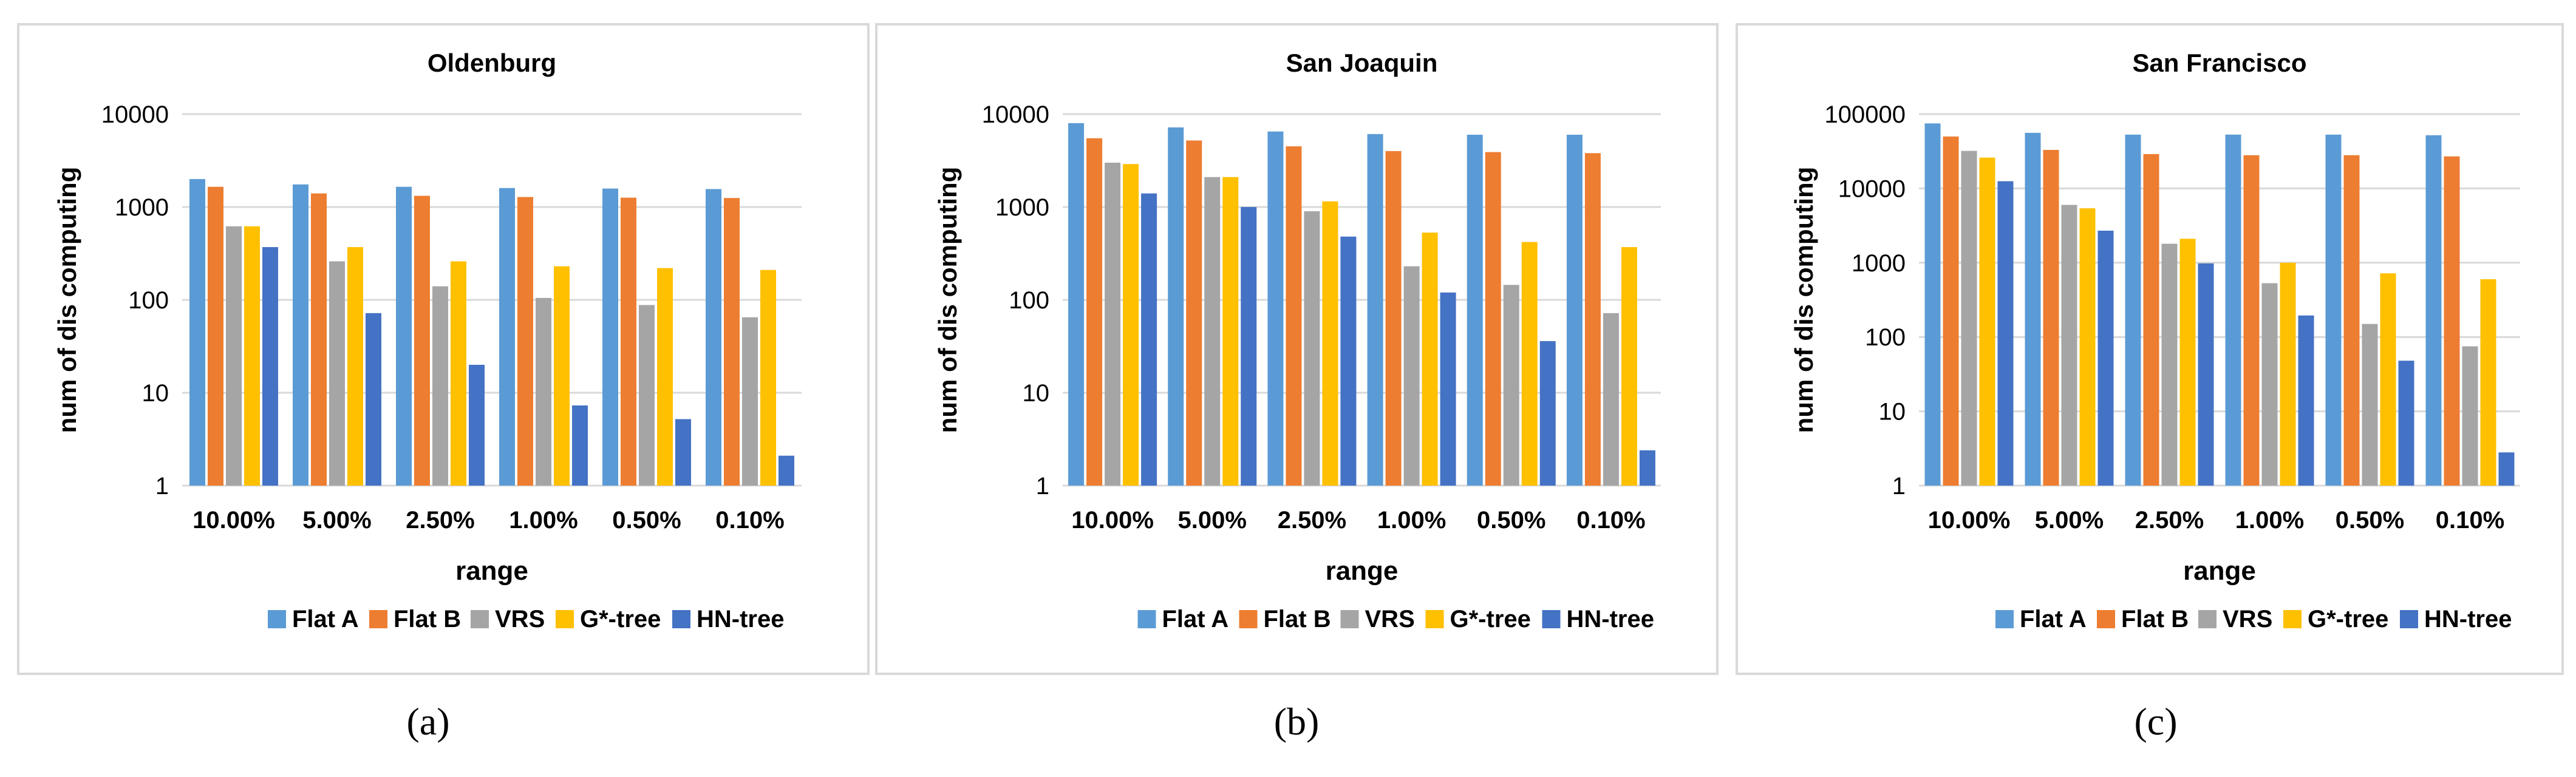 The image size is (2576, 777). What do you see at coordinates (1865, 114) in the screenshot?
I see `y-tick-label: 100000` at bounding box center [1865, 114].